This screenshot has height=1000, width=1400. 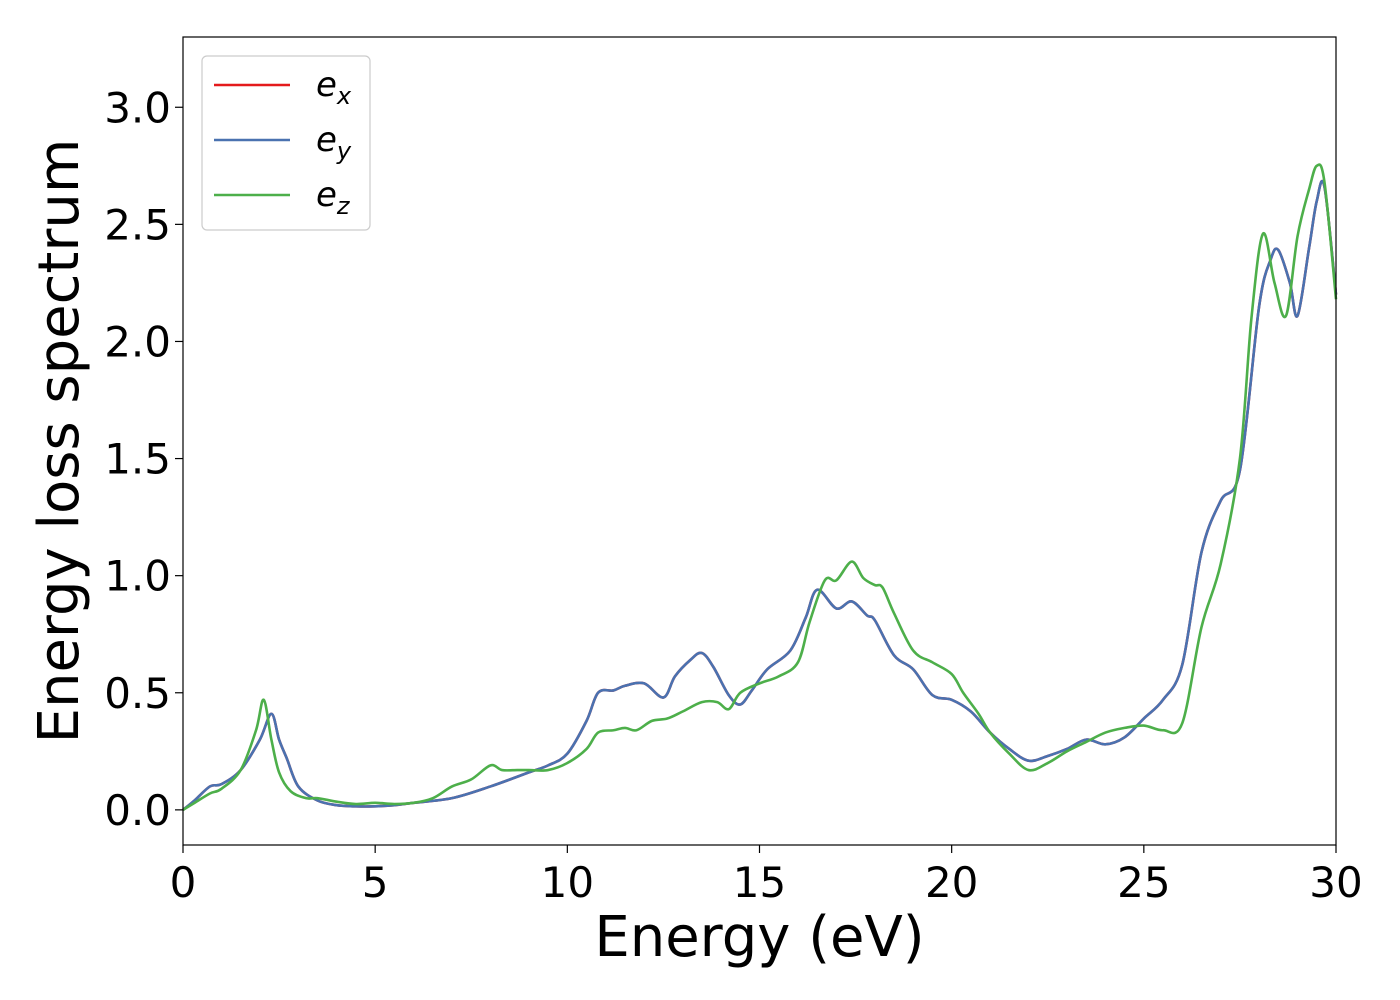 I want to click on y-tick-label: 3.0, so click(x=137, y=107).